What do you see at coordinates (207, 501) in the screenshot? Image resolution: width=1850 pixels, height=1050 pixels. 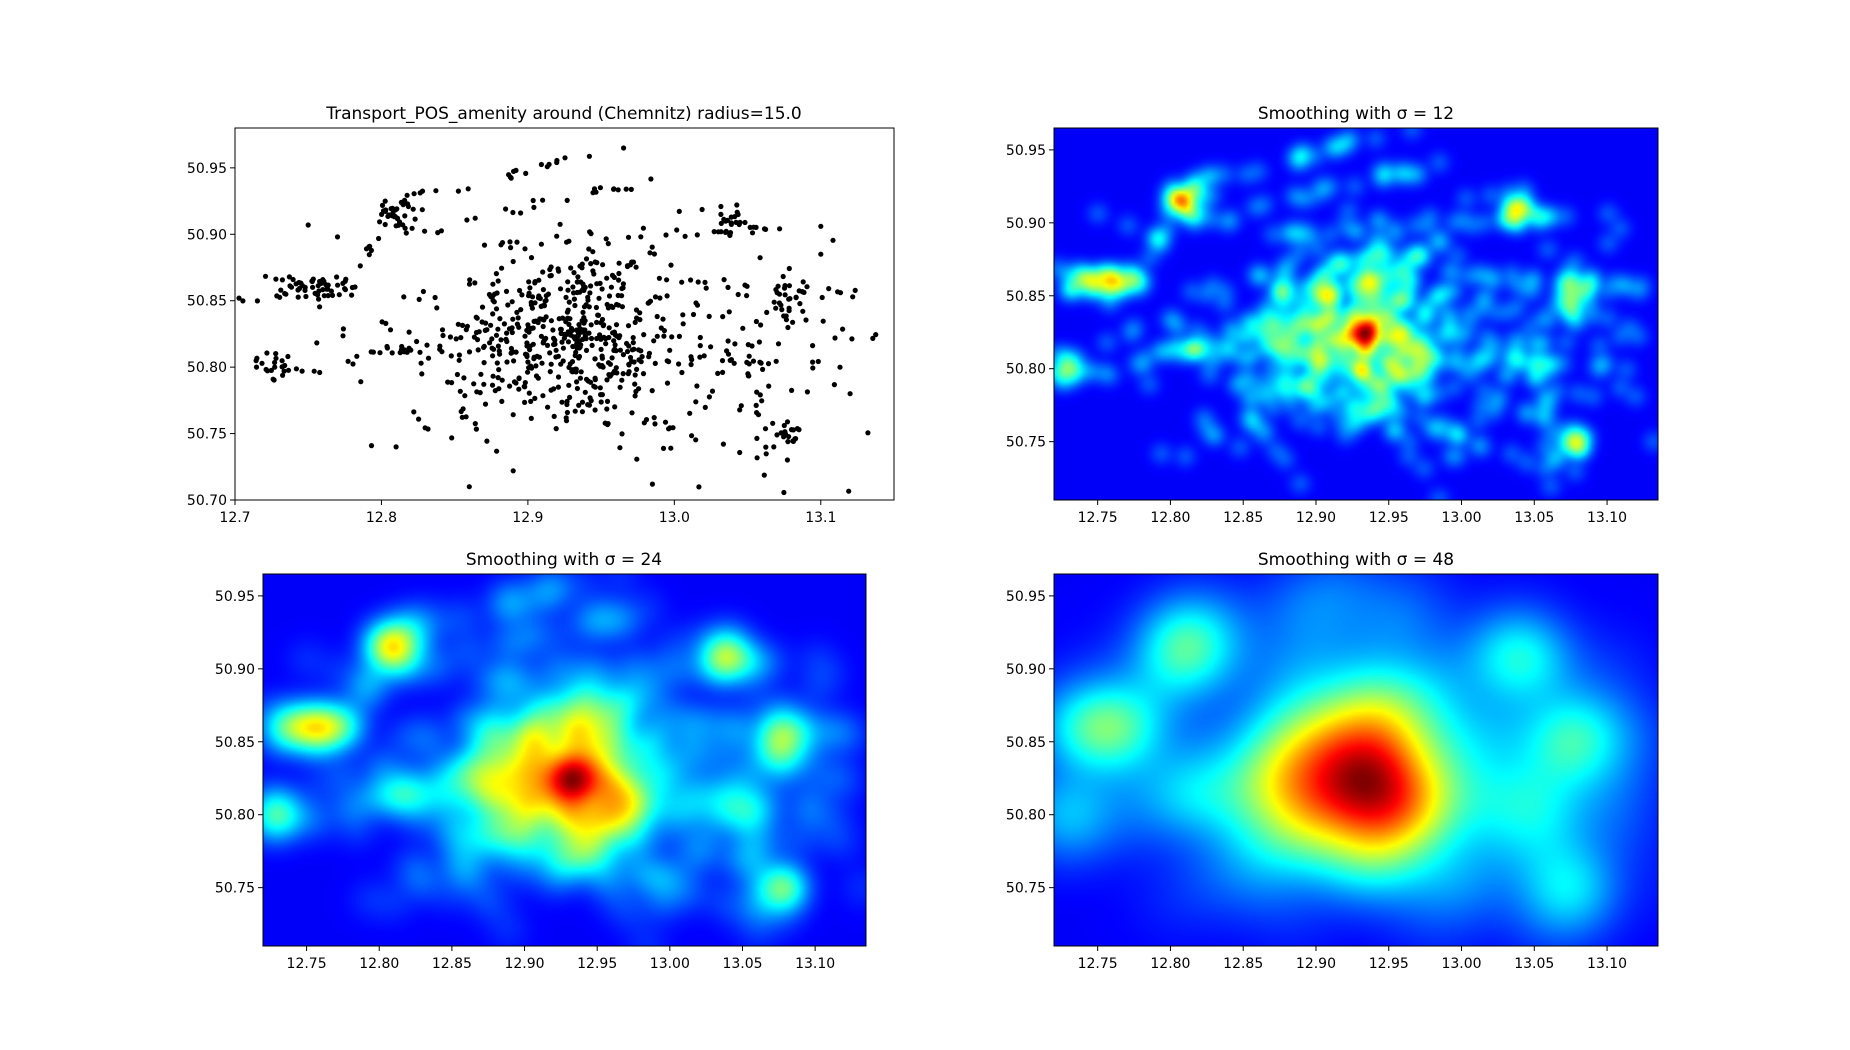 I see `y-tick-label: 50.70` at bounding box center [207, 501].